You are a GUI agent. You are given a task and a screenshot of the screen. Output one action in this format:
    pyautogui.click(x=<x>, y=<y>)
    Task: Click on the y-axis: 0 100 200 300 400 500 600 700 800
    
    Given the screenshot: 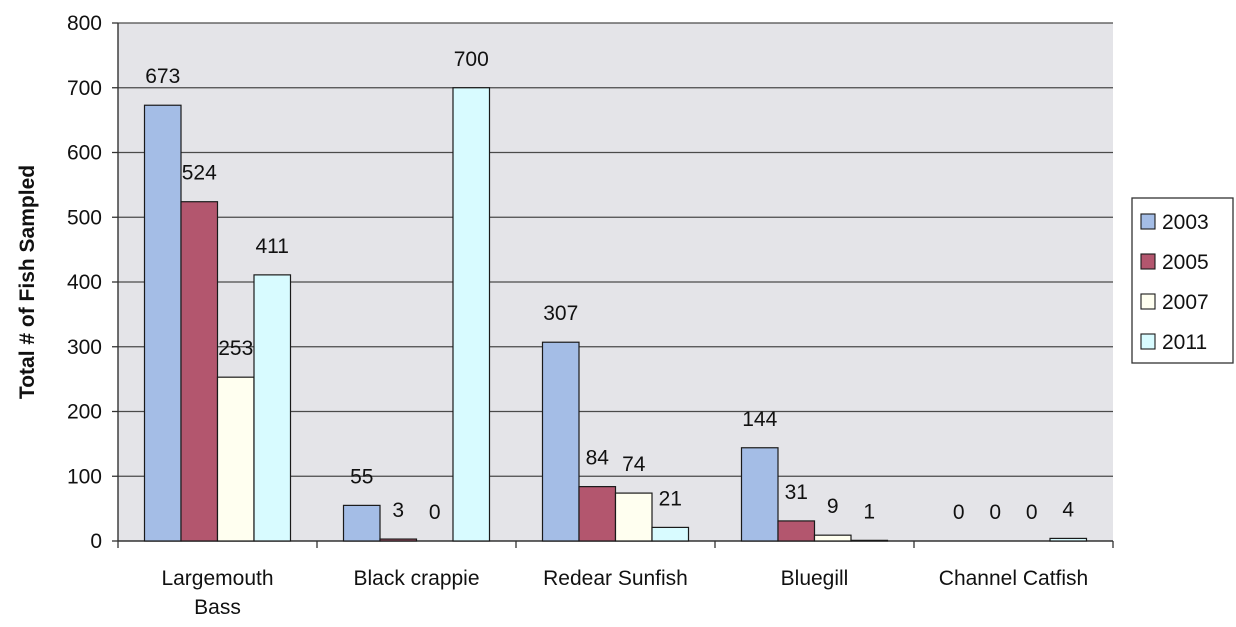 What is the action you would take?
    pyautogui.click(x=93, y=282)
    